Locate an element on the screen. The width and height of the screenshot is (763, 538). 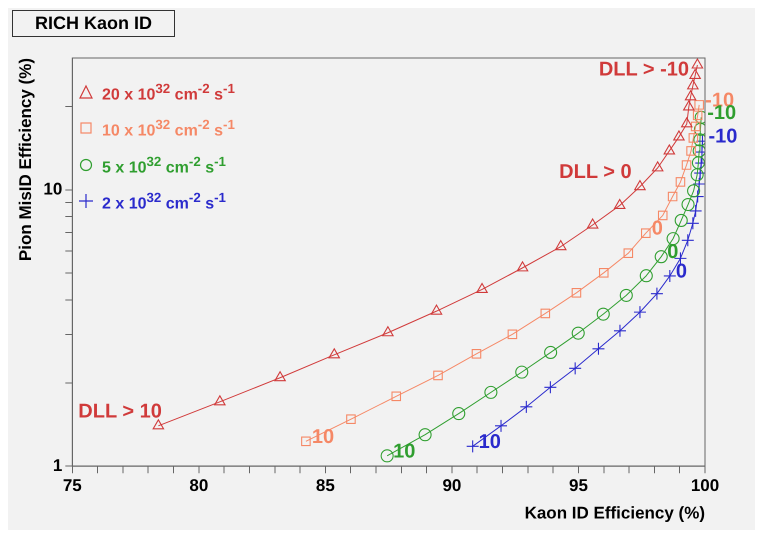
annotation: -10 is located at coordinates (723, 137).